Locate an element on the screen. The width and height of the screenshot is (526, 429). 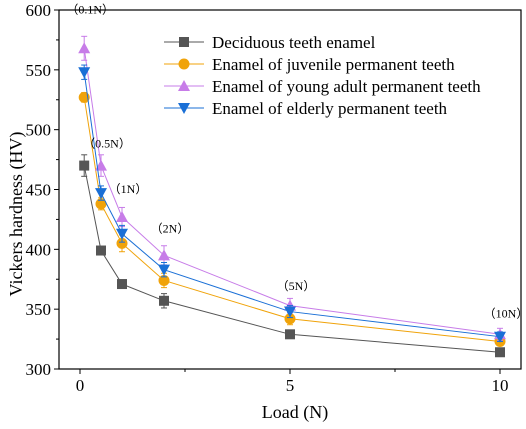
y-tick-label: 450 is located at coordinates (39, 190).